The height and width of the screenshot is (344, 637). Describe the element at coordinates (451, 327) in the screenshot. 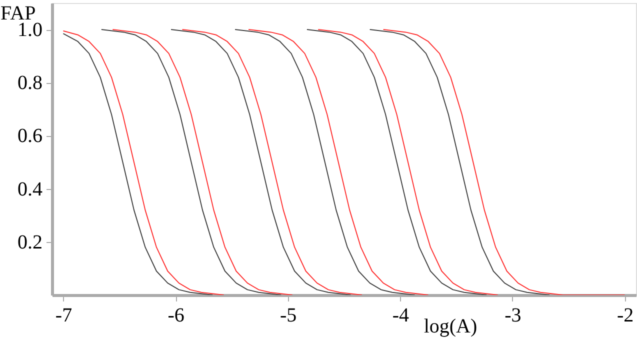

I see `x-axis-title: log(A)` at that location.